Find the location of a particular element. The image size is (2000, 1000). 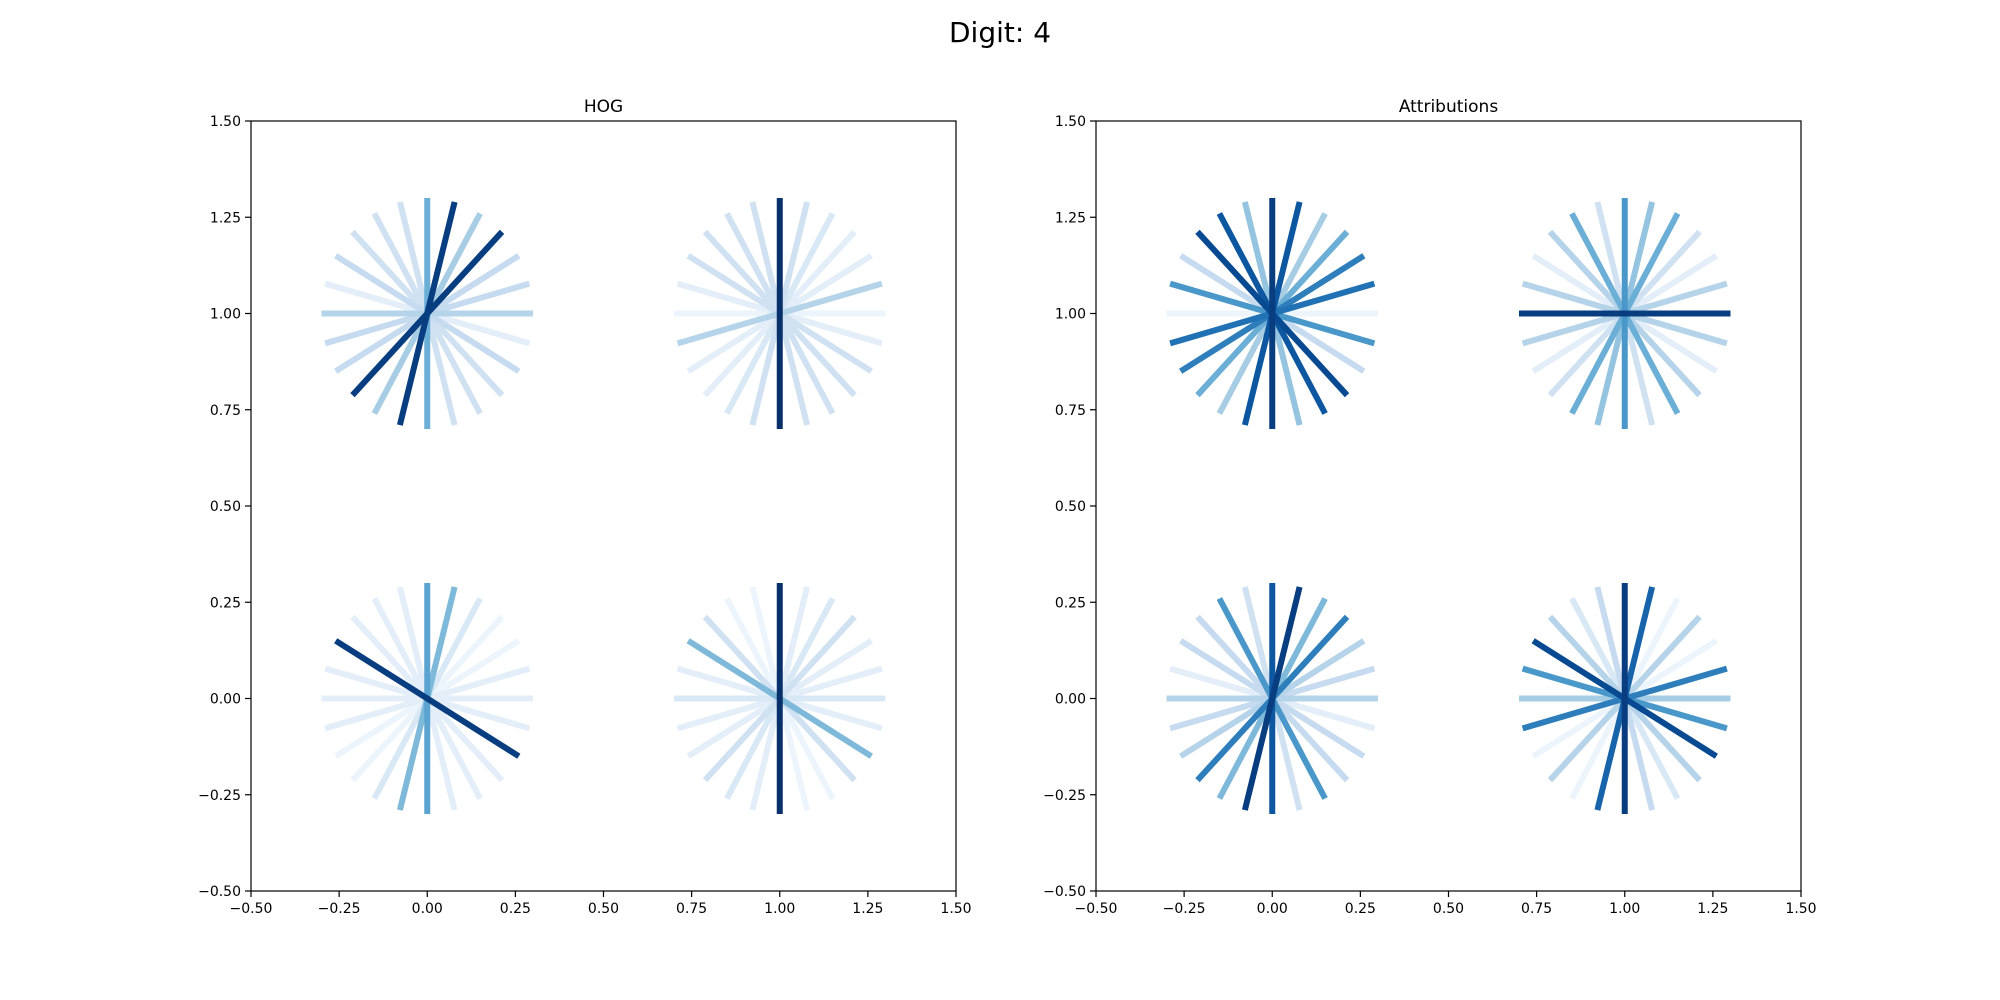

axes-title: HOG is located at coordinates (603, 107).